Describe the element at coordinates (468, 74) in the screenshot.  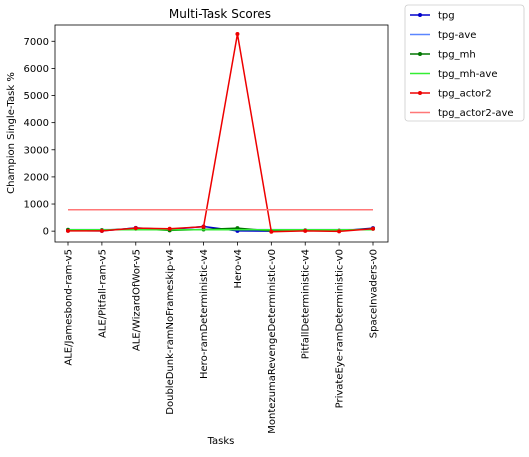
I see `legend-label: tpg_mh-ave` at that location.